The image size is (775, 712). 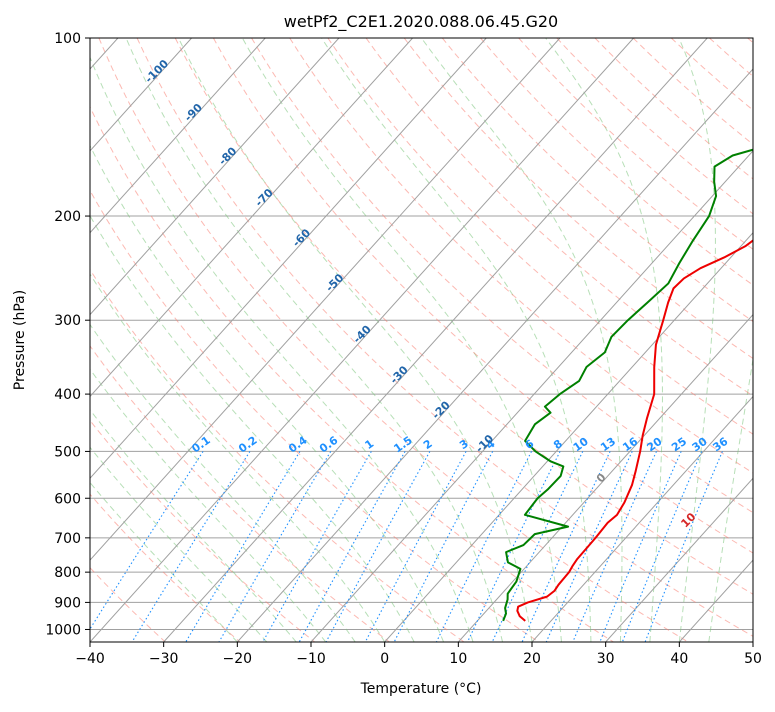 I want to click on y-axis-label: Pressure (hPa), so click(x=20, y=340).